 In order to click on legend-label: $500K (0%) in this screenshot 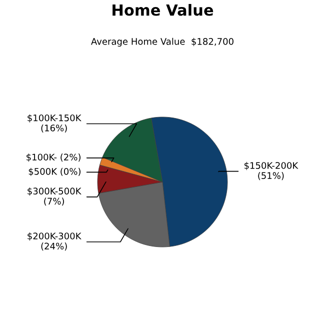, I will do `click(54, 172)`.